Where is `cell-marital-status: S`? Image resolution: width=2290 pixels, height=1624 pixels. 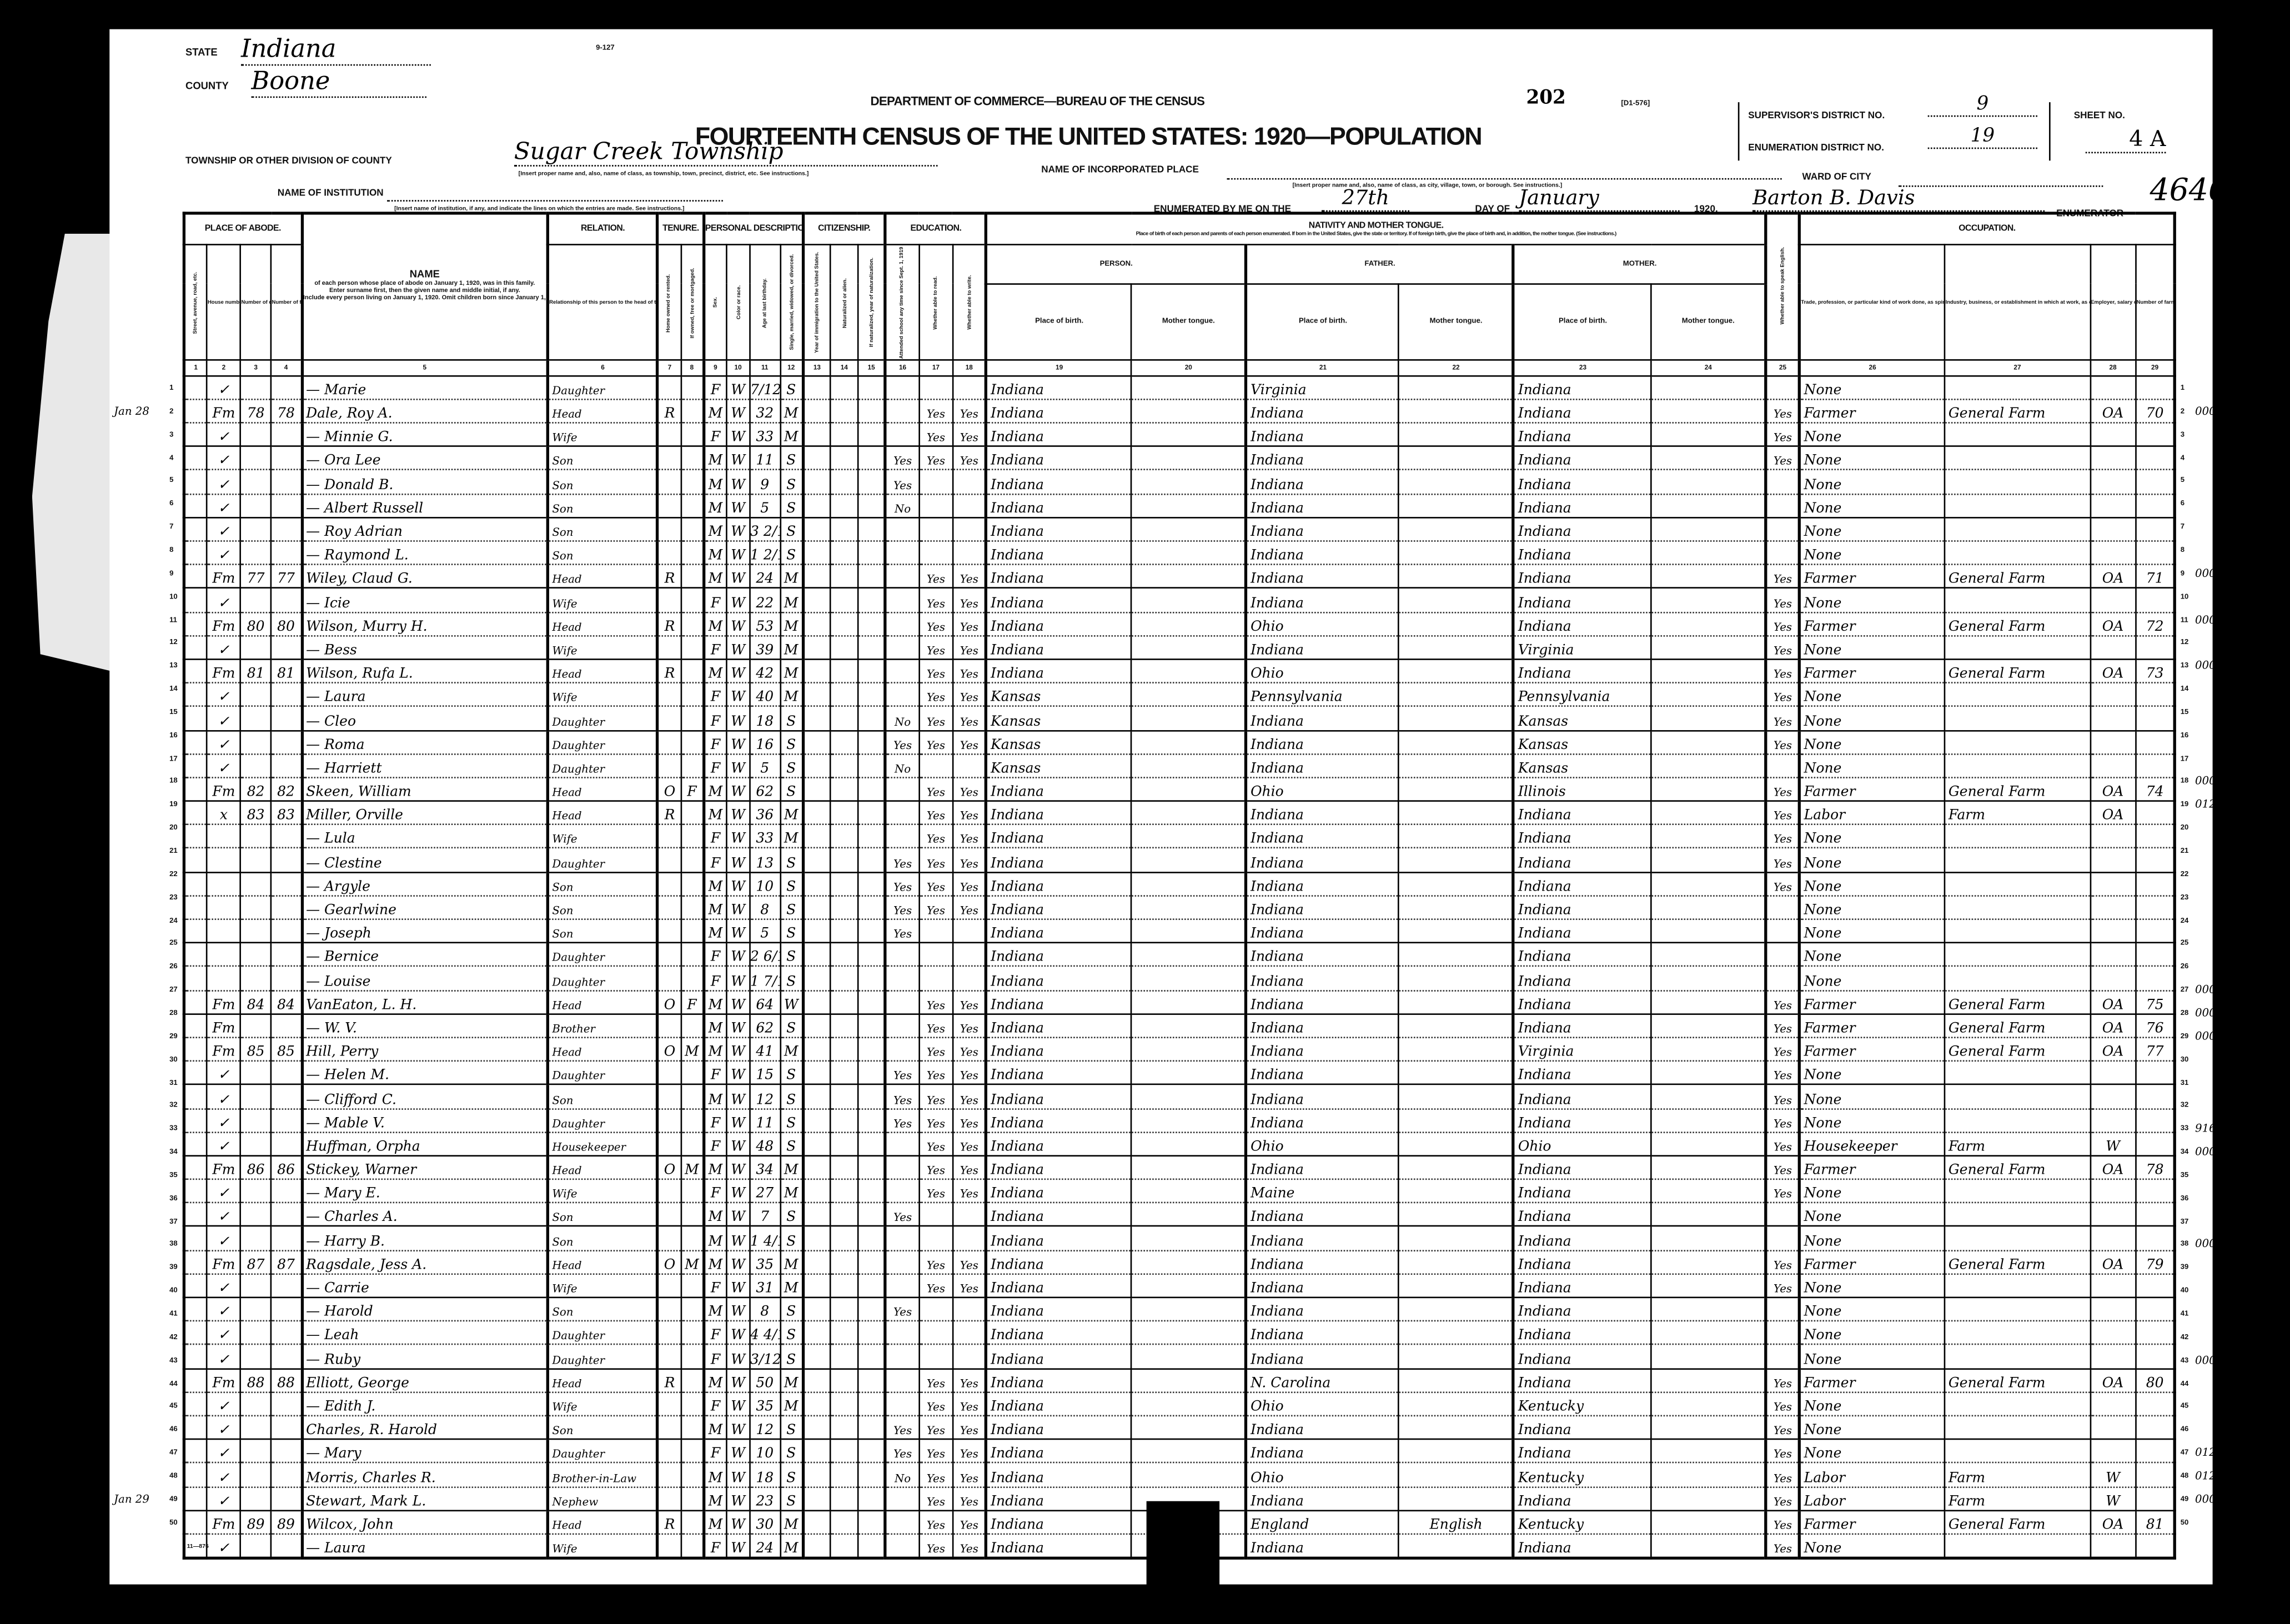
cell-marital-status: S is located at coordinates (792, 459).